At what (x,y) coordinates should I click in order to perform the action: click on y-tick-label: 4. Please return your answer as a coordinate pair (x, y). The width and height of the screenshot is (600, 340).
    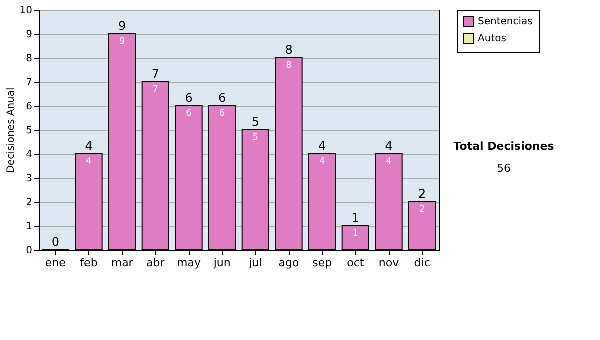
    Looking at the image, I should click on (29, 155).